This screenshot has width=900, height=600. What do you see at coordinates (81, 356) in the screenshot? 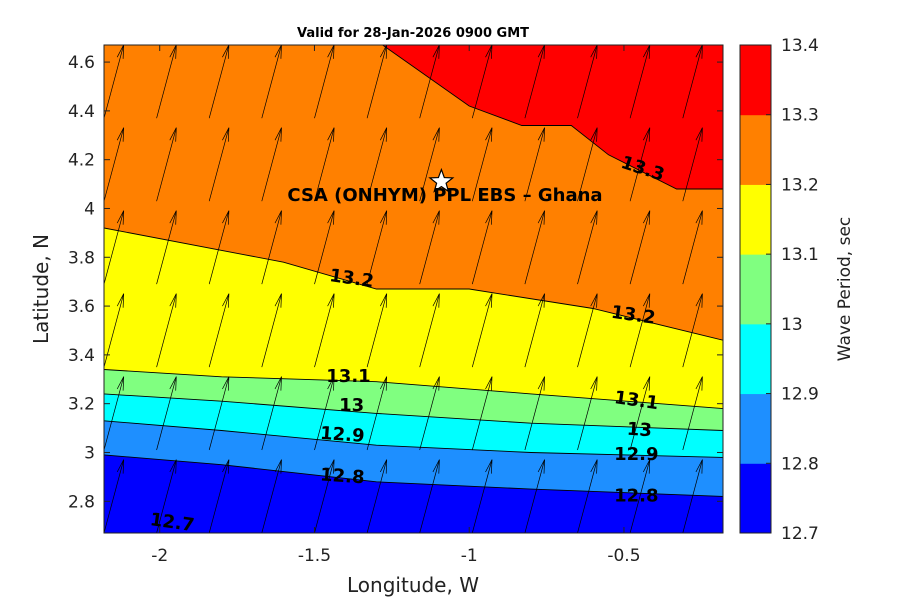
I see `y-tick-label: 3.4` at bounding box center [81, 356].